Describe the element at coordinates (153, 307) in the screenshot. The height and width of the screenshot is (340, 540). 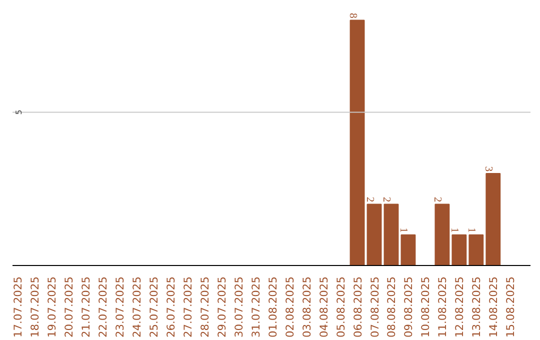
I see `x-tick-label: 25.07.2025` at that location.